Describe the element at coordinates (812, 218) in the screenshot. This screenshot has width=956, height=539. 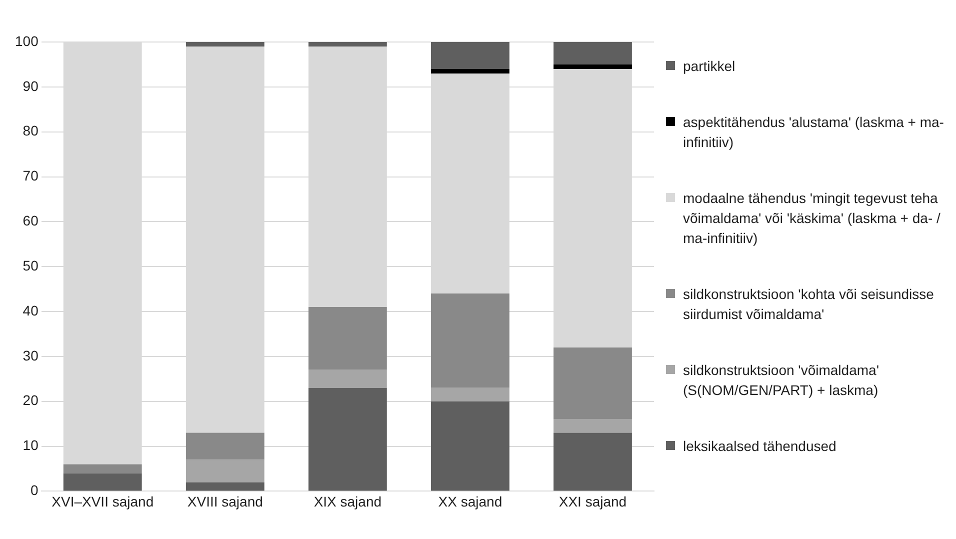
I see `legend-label: modaalne tähendus 'mingit tegevust teha võimaldama' või 'käskima' (laskma + da- / ma-infinitiiv)` at that location.